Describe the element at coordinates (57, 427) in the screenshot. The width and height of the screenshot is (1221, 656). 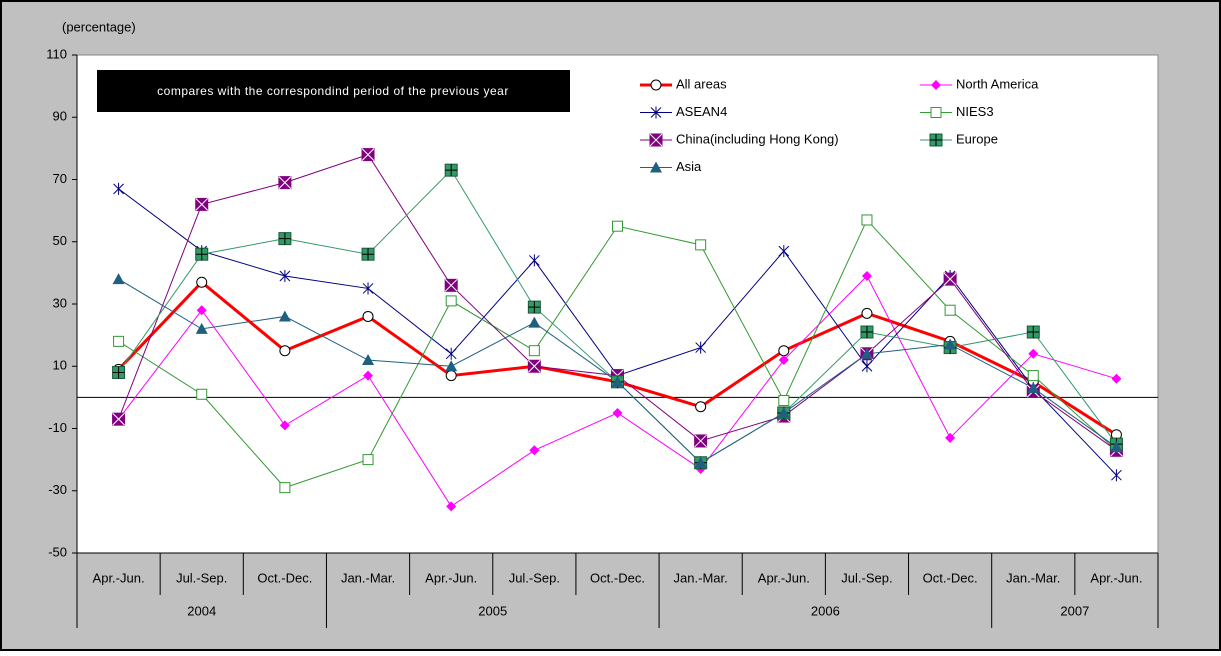
I see `y-tick-label: -10` at that location.